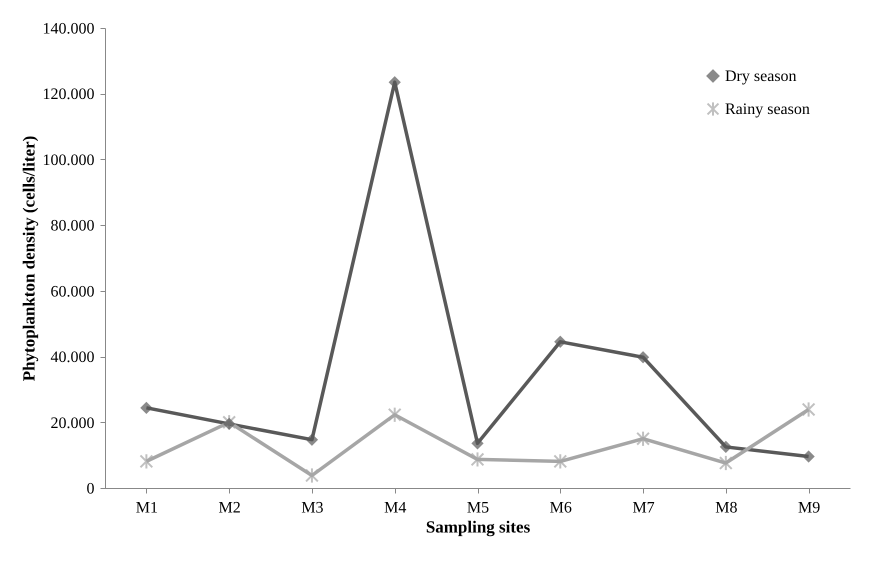  What do you see at coordinates (395, 508) in the screenshot?
I see `x-tick-label: M4` at bounding box center [395, 508].